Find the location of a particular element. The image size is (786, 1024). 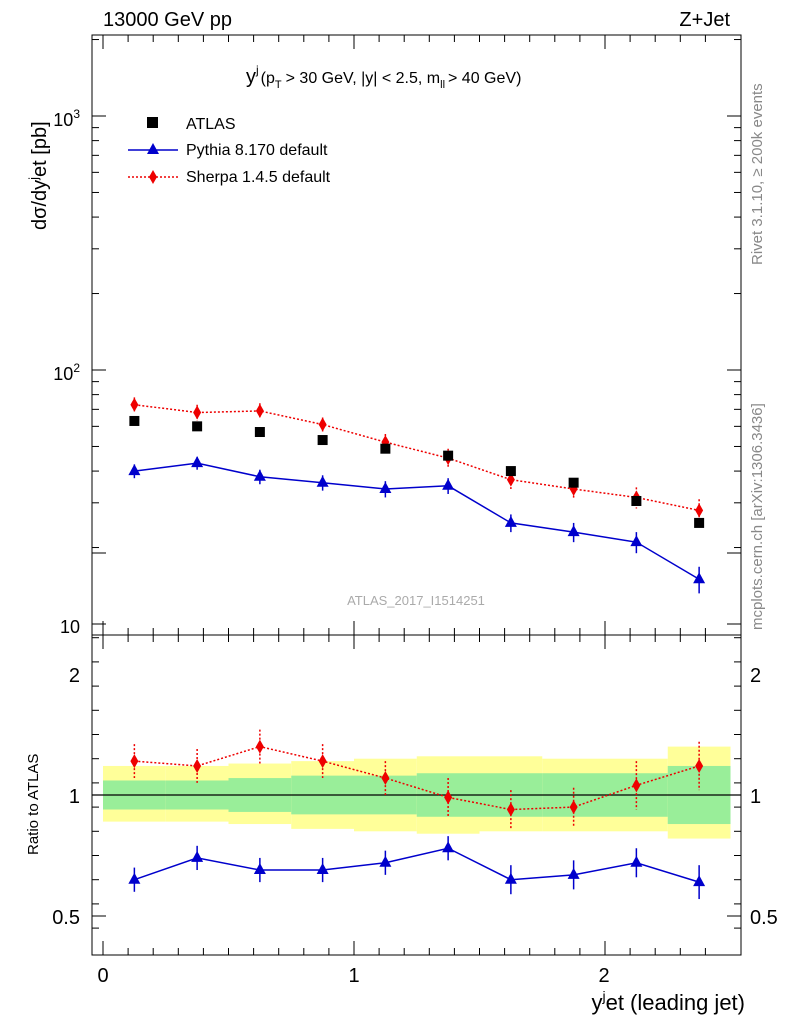

x-axis-label: yjet (leading jet) is located at coordinates (668, 1001).